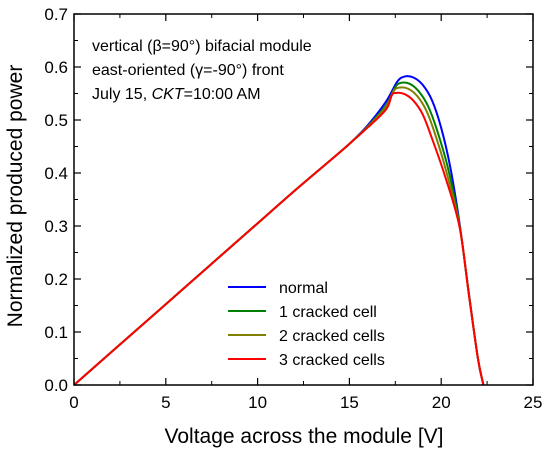 This screenshot has height=453, width=550. I want to click on y-axis-label: Normalized produced power, so click(15, 196).